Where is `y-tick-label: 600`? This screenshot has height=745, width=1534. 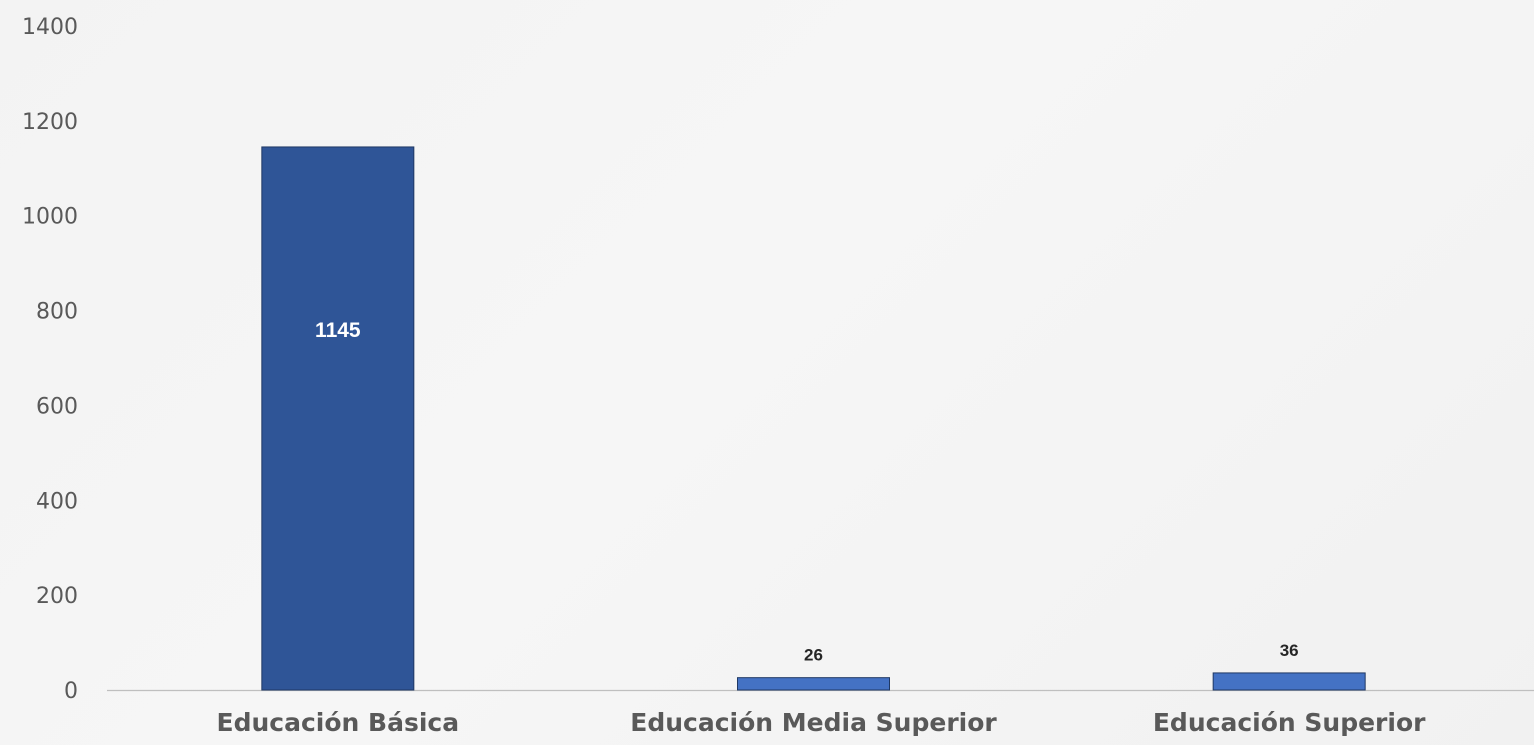
y-tick-label: 600 is located at coordinates (57, 406).